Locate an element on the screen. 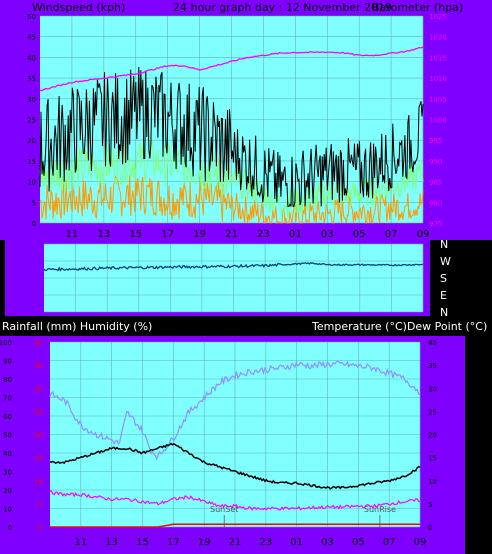 The width and height of the screenshot is (492, 554). temp-x-tick-label: 21 is located at coordinates (235, 542).